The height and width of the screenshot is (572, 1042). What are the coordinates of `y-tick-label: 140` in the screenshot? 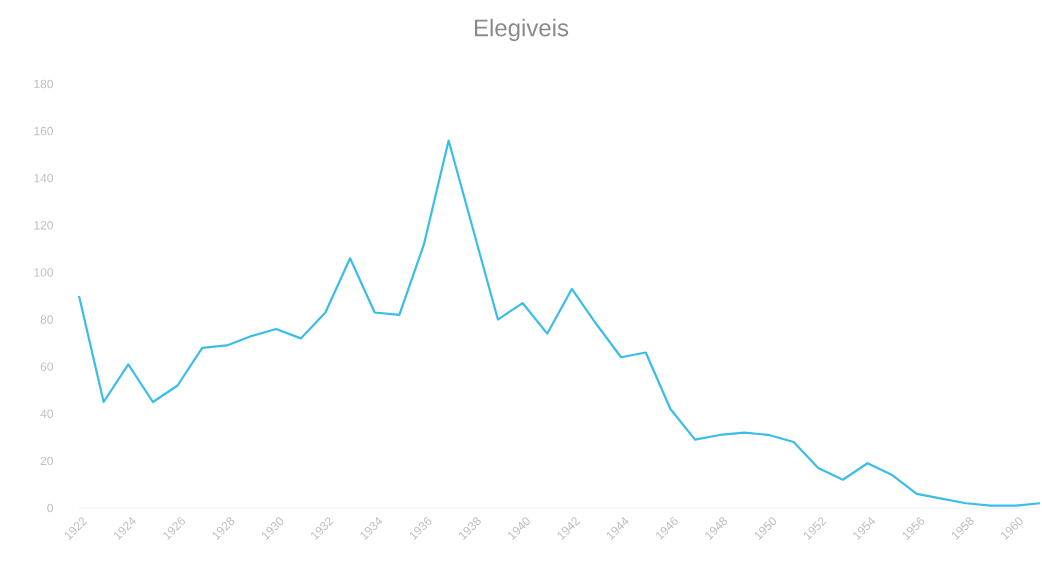 It's located at (44, 178).